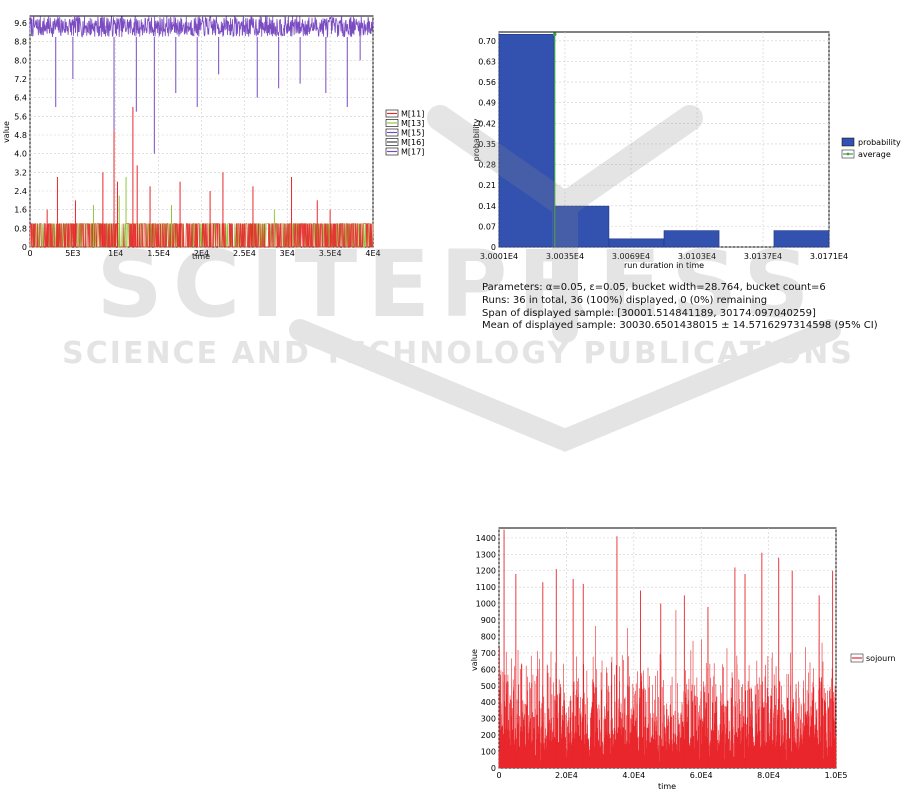  What do you see at coordinates (476, 139) in the screenshot?
I see `chart-2-y-axis-label: probability` at bounding box center [476, 139].